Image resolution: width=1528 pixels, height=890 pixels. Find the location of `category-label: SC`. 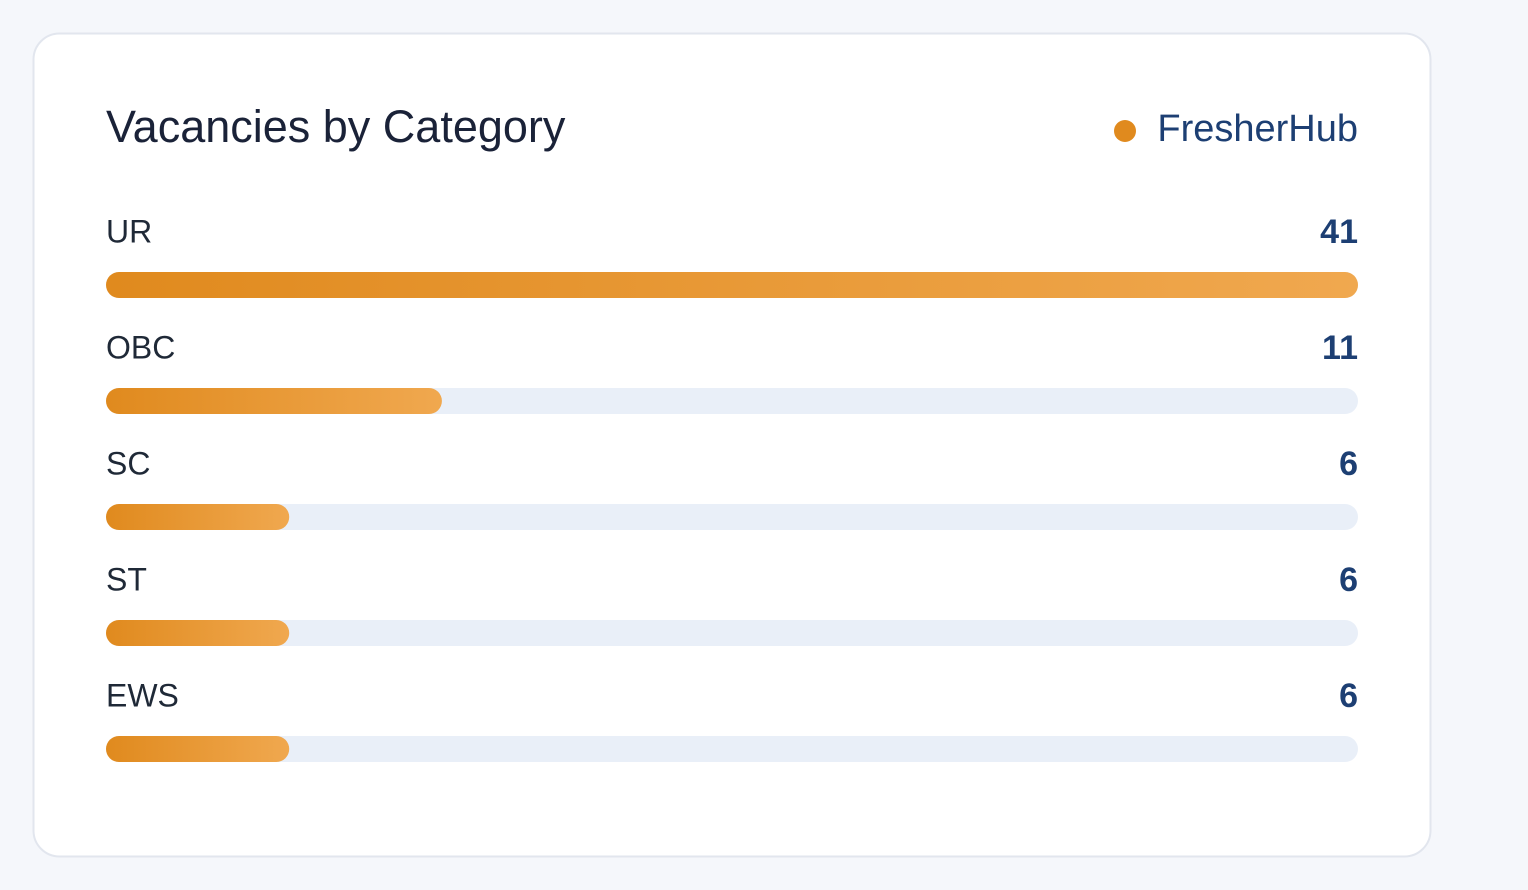

category-label: SC is located at coordinates (128, 463).